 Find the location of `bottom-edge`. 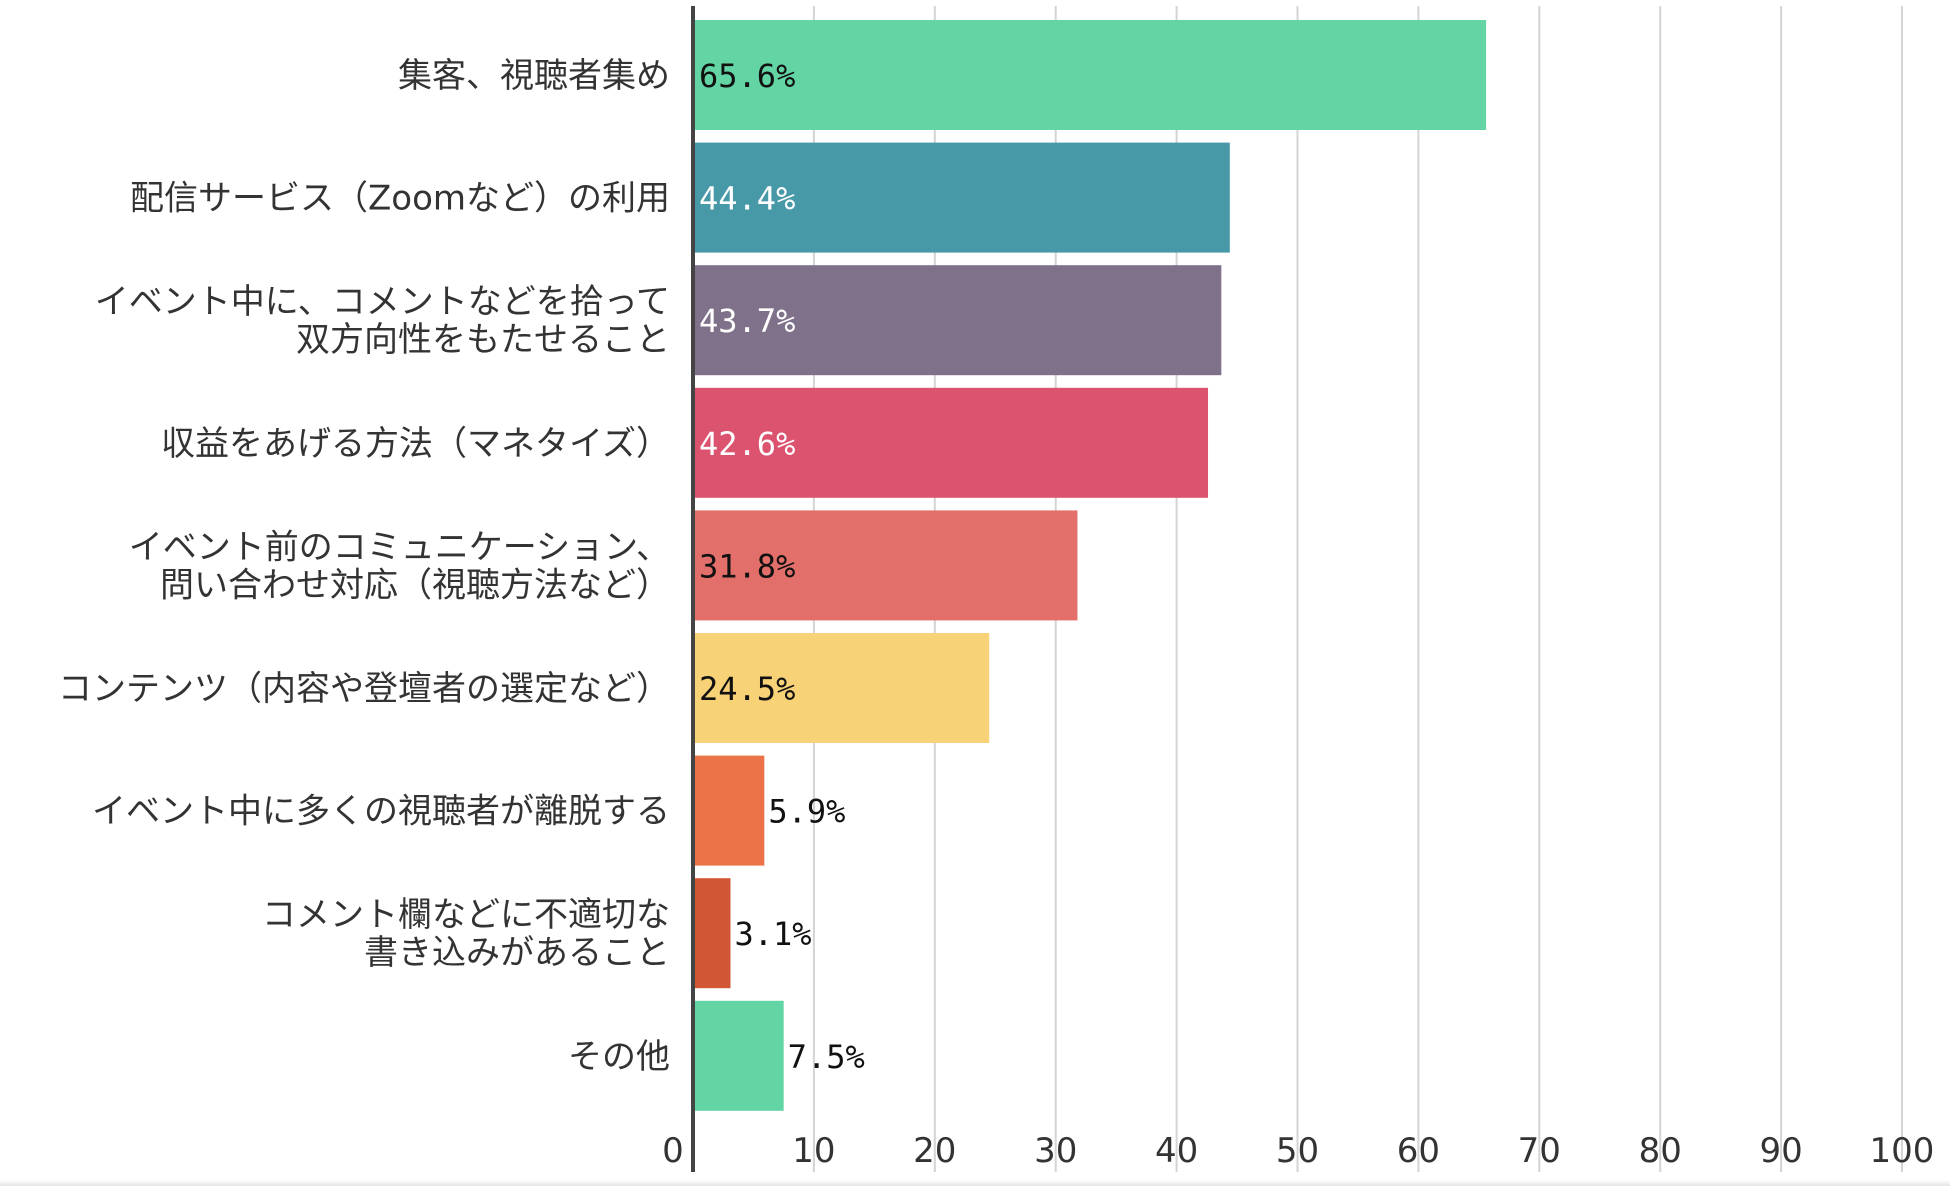

bottom-edge is located at coordinates (975, 1183).